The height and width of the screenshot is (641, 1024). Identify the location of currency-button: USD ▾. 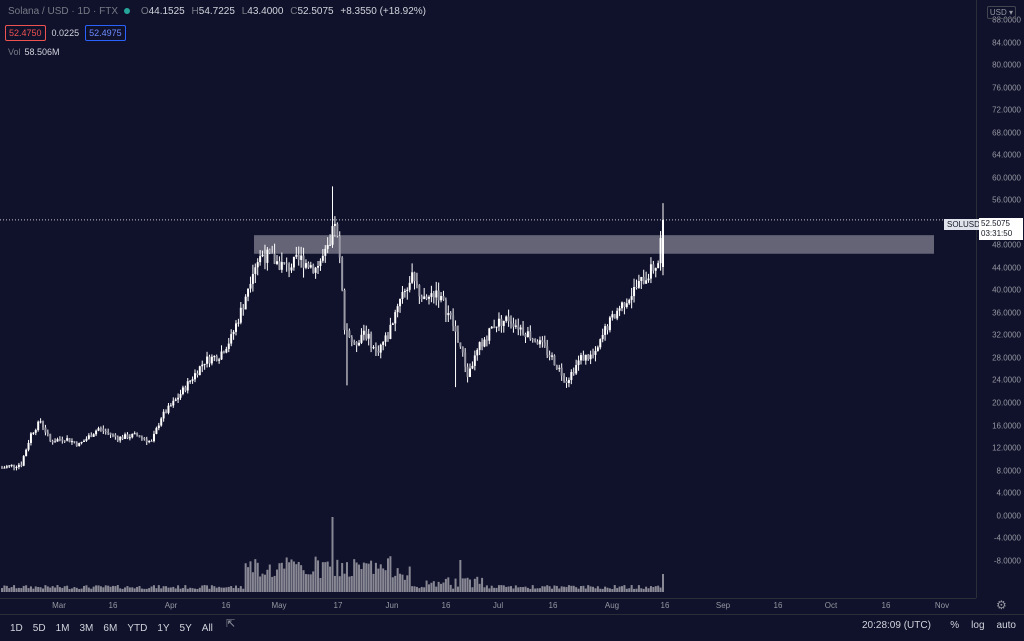
(1001, 12).